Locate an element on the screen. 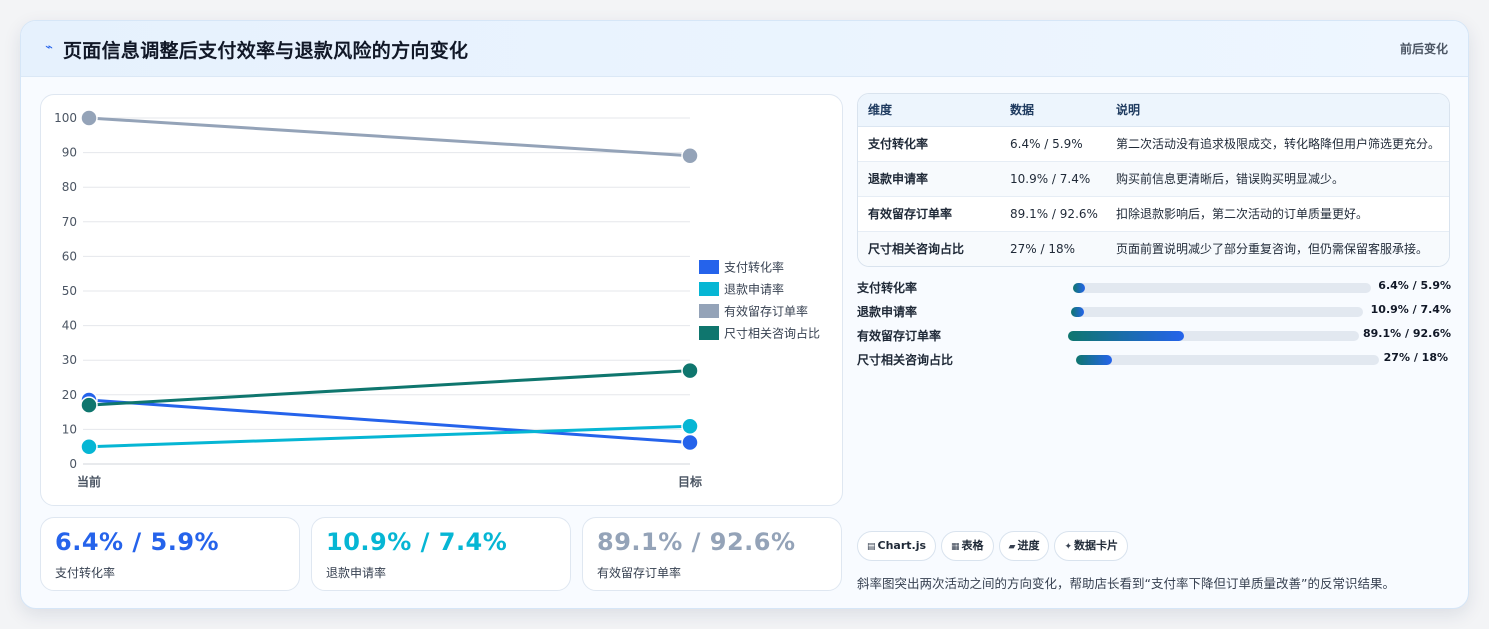  progress-label: 退款申请率 is located at coordinates (887, 312).